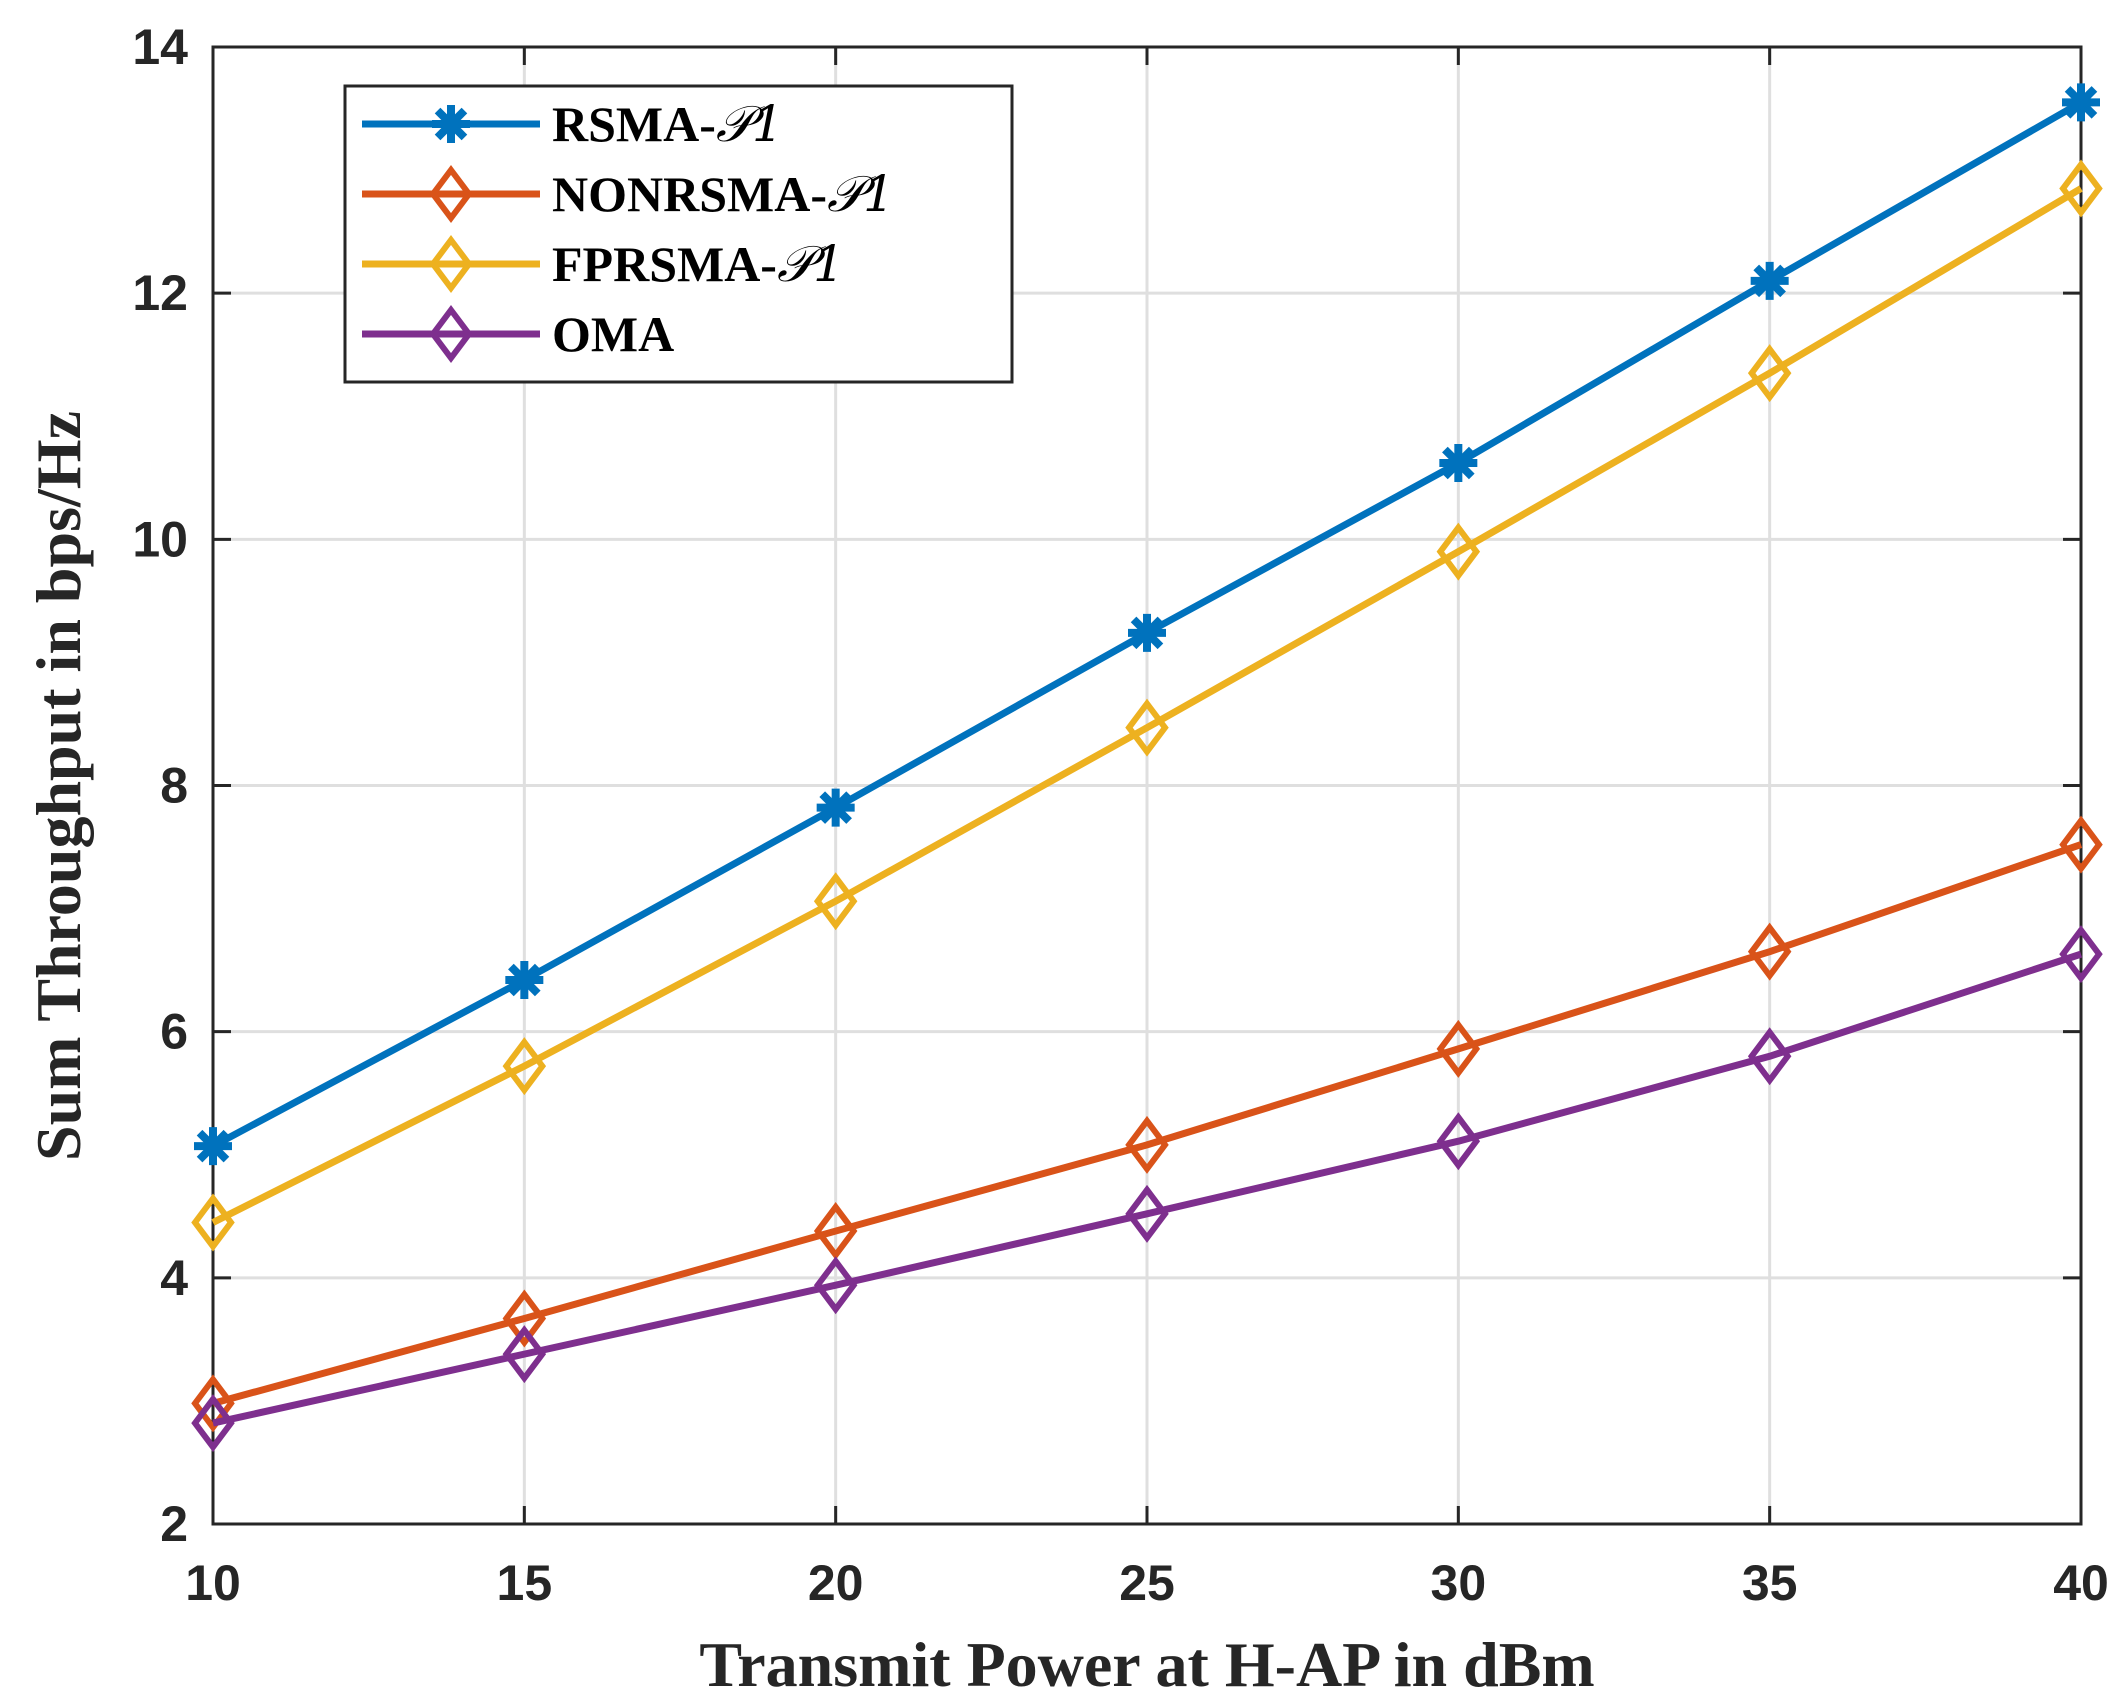 This screenshot has width=2120, height=1698. Describe the element at coordinates (1147, 1583) in the screenshot. I see `x-tick-label: 25` at that location.